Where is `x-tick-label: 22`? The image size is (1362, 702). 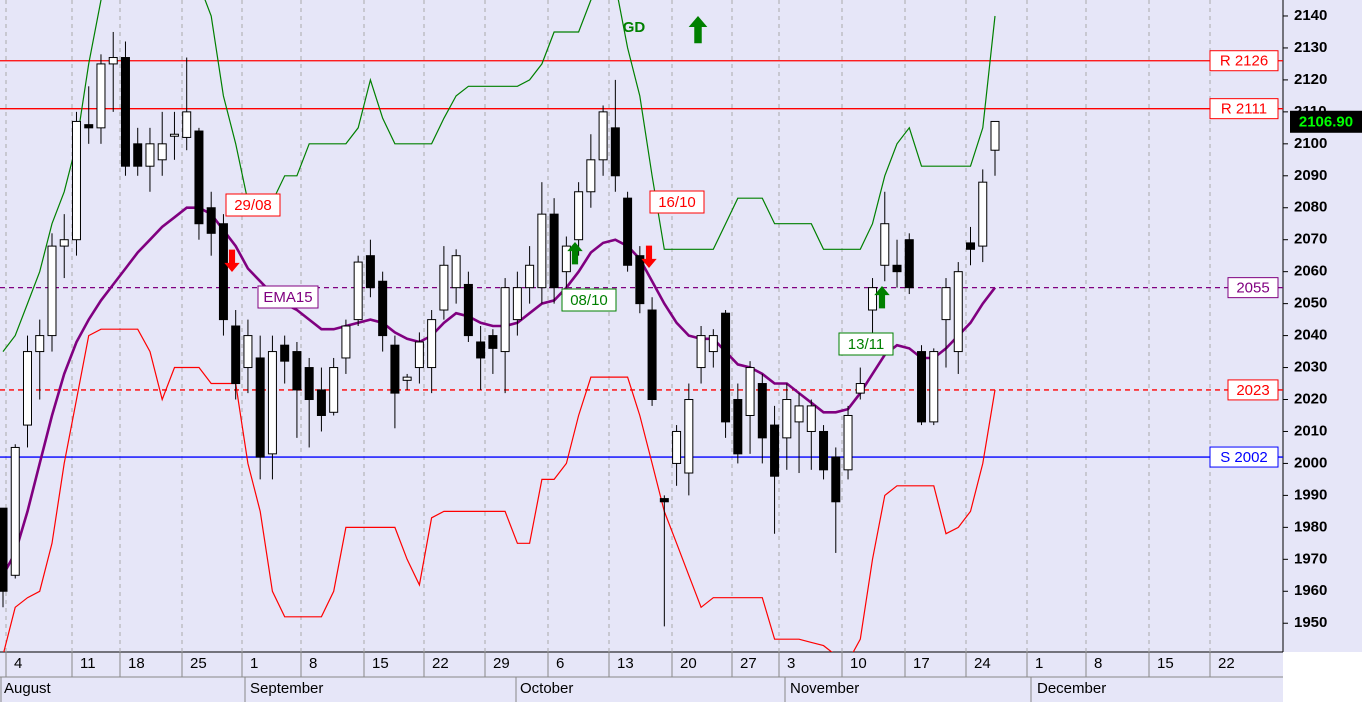
x-tick-label: 22 is located at coordinates (1226, 663).